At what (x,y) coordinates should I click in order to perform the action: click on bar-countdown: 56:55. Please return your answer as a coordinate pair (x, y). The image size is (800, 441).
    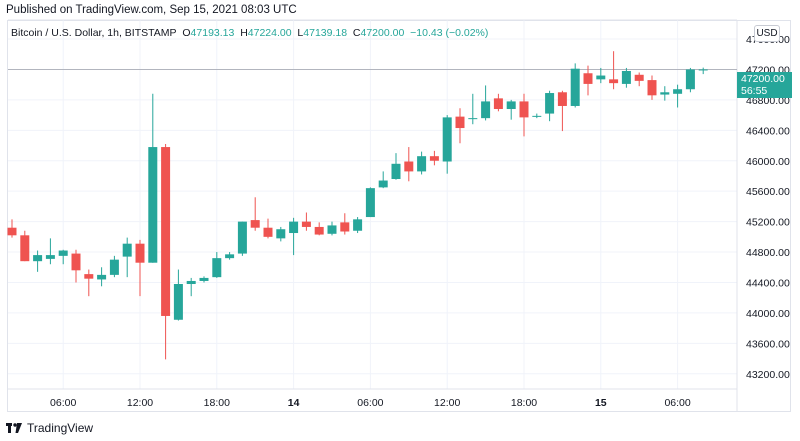
    Looking at the image, I should click on (754, 91).